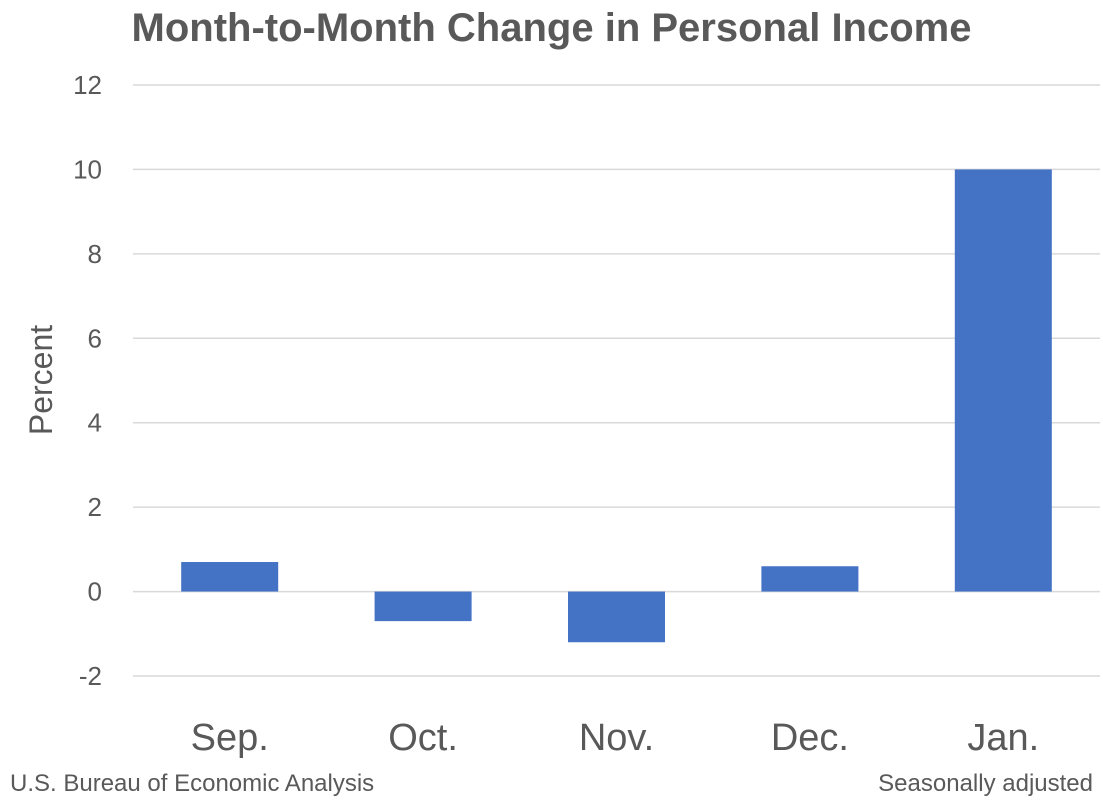 Image resolution: width=1103 pixels, height=805 pixels. I want to click on bar-sep, so click(230, 577).